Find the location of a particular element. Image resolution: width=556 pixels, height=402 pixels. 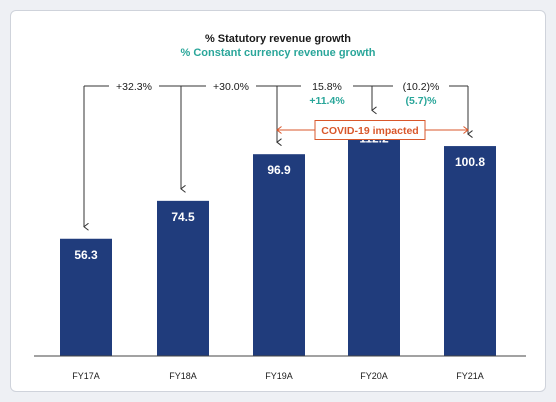

covid-box is located at coordinates (370, 130).